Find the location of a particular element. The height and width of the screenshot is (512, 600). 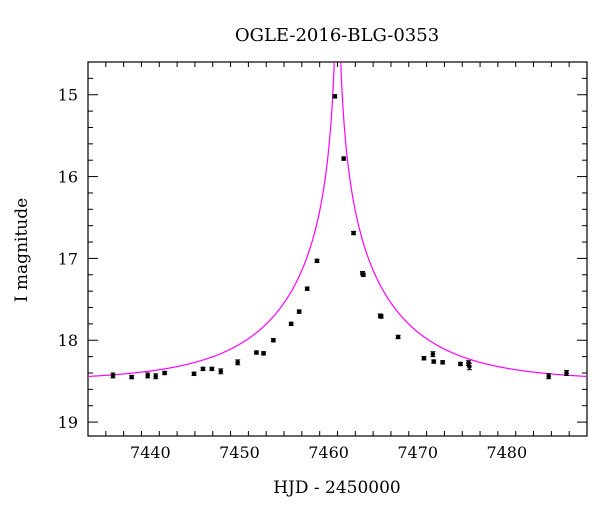

x-tick-label: 7450 is located at coordinates (239, 452).